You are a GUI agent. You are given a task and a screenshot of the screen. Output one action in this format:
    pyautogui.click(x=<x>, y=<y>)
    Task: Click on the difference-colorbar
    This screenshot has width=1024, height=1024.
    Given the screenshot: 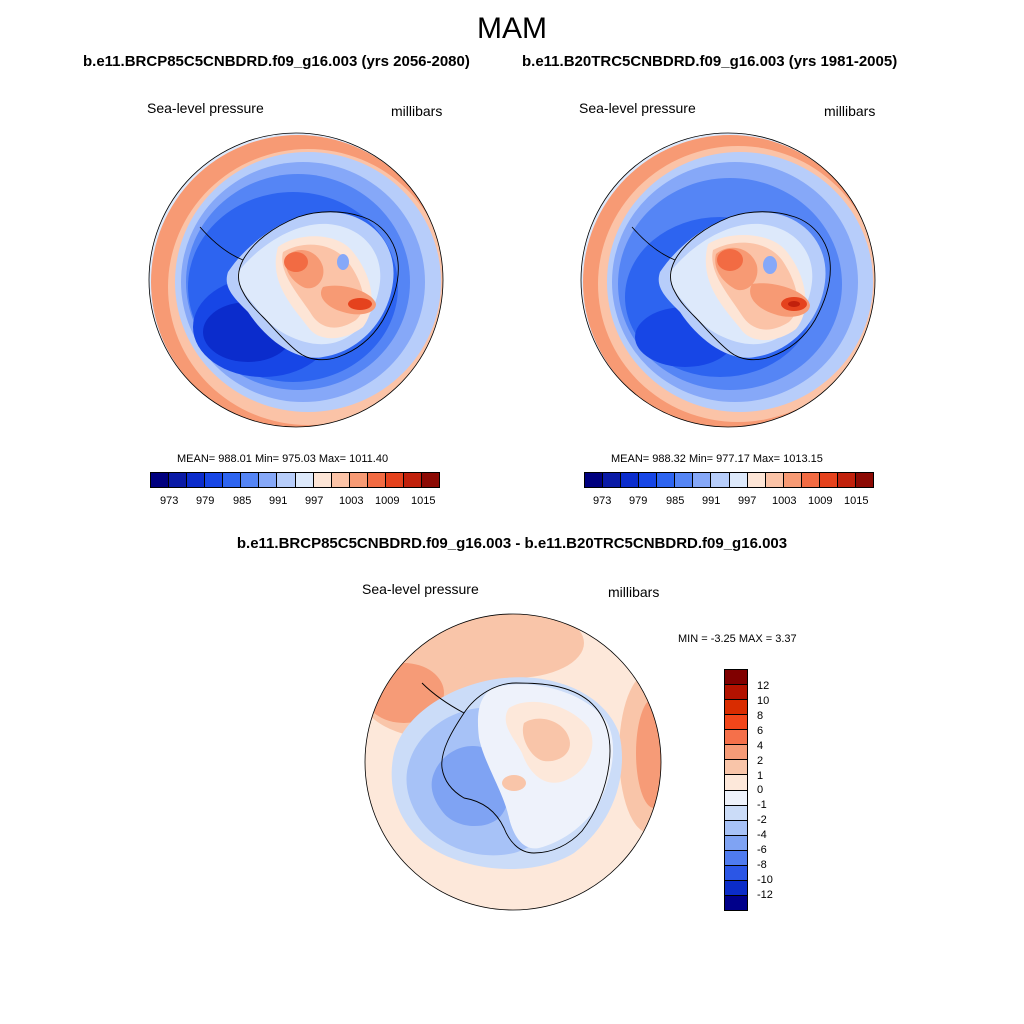 What is the action you would take?
    pyautogui.click(x=736, y=790)
    